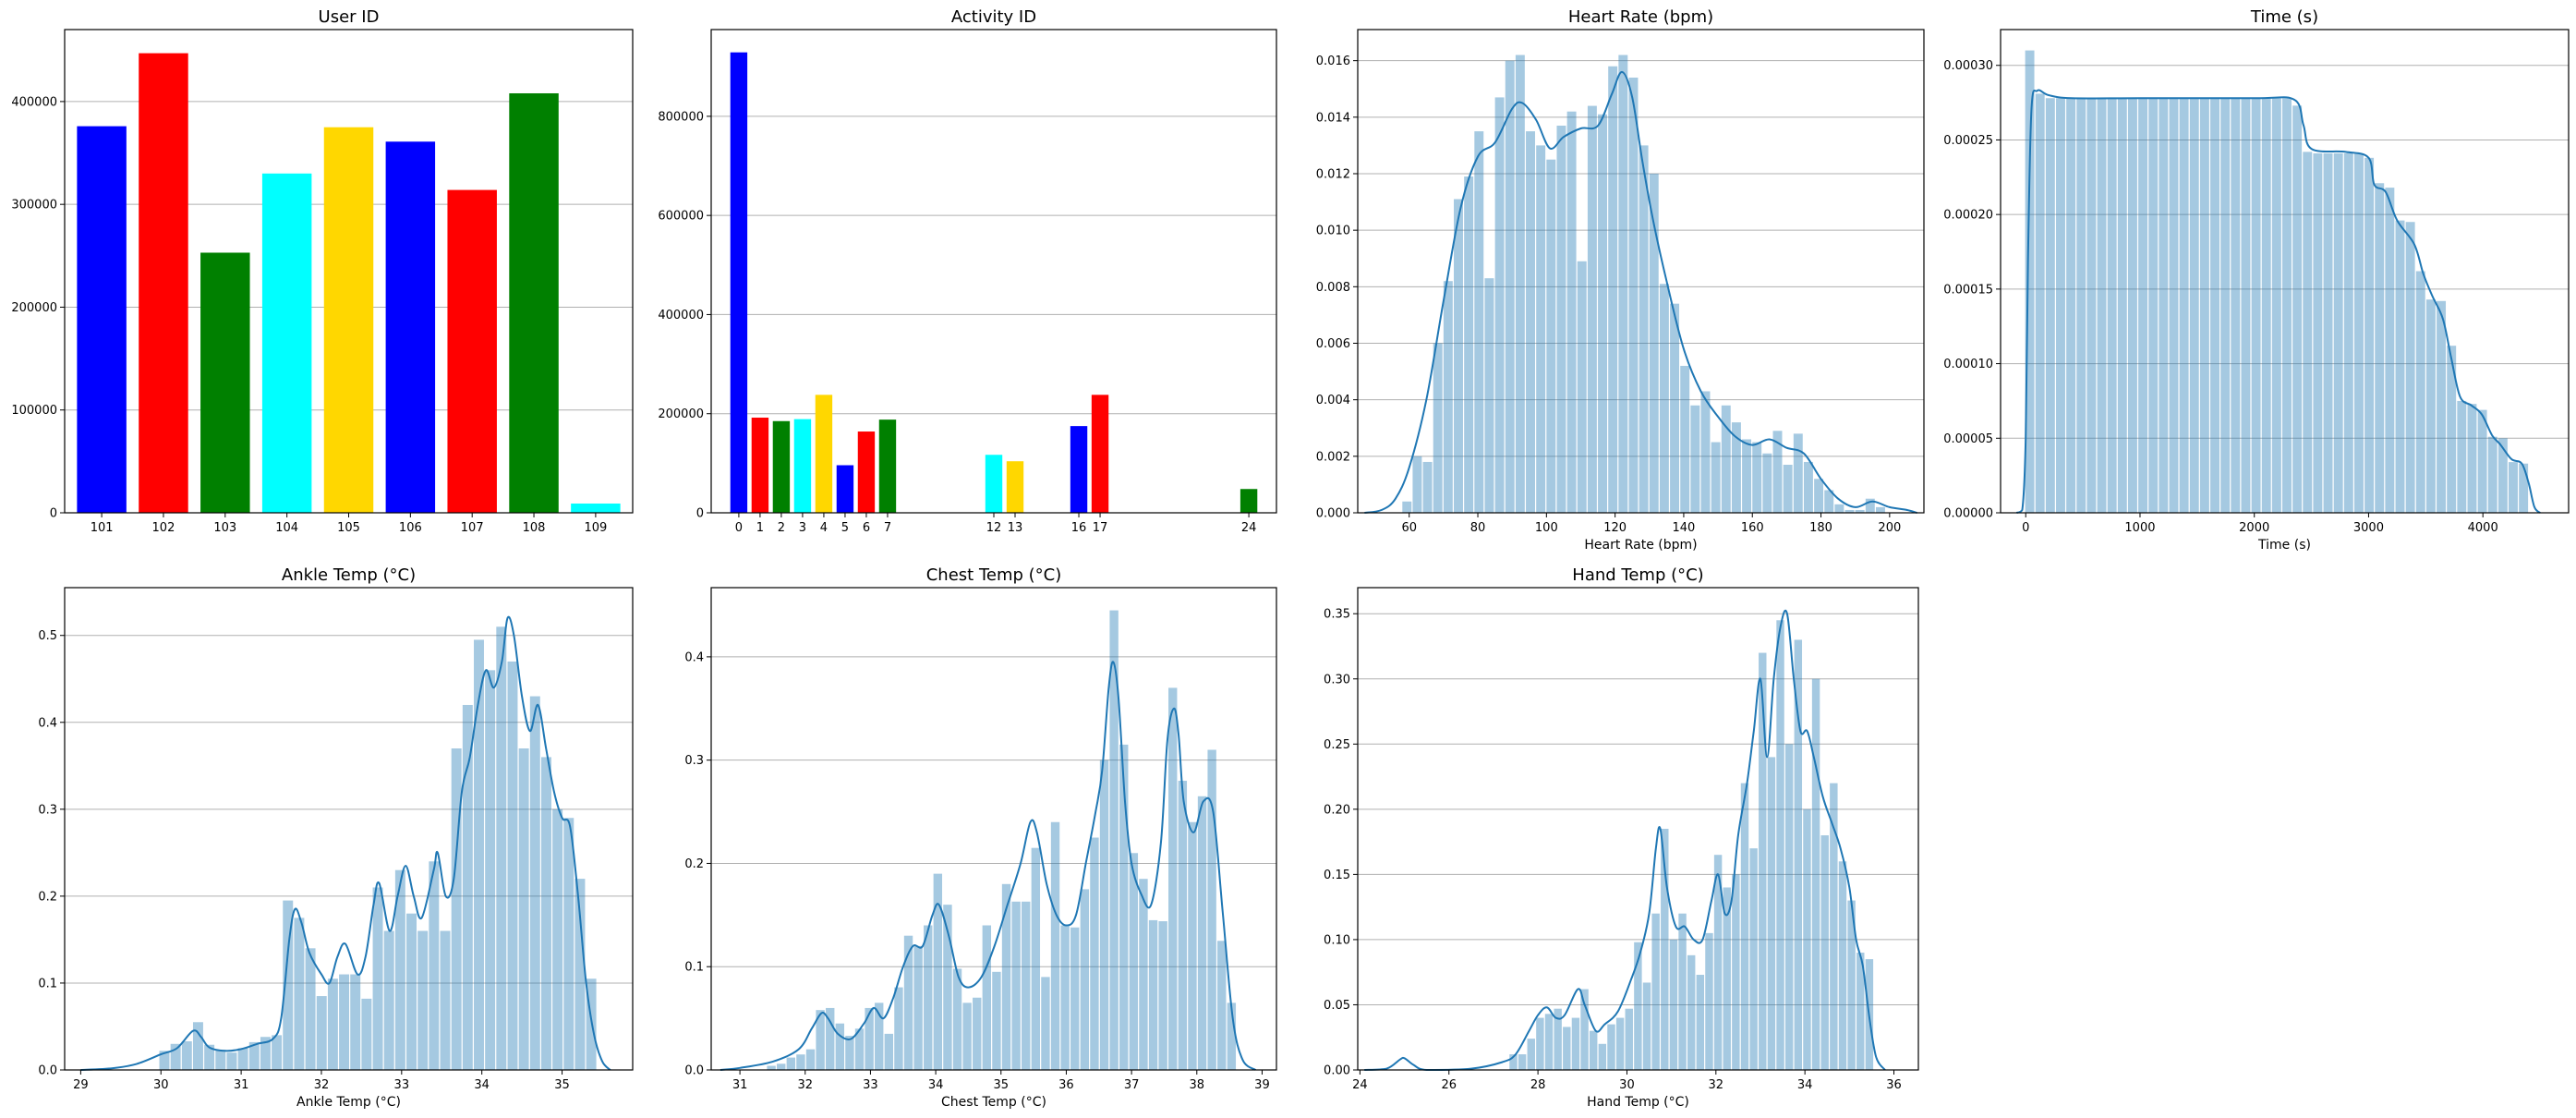 The width and height of the screenshot is (2576, 1118). I want to click on panel-title-user-id: User ID, so click(349, 17).